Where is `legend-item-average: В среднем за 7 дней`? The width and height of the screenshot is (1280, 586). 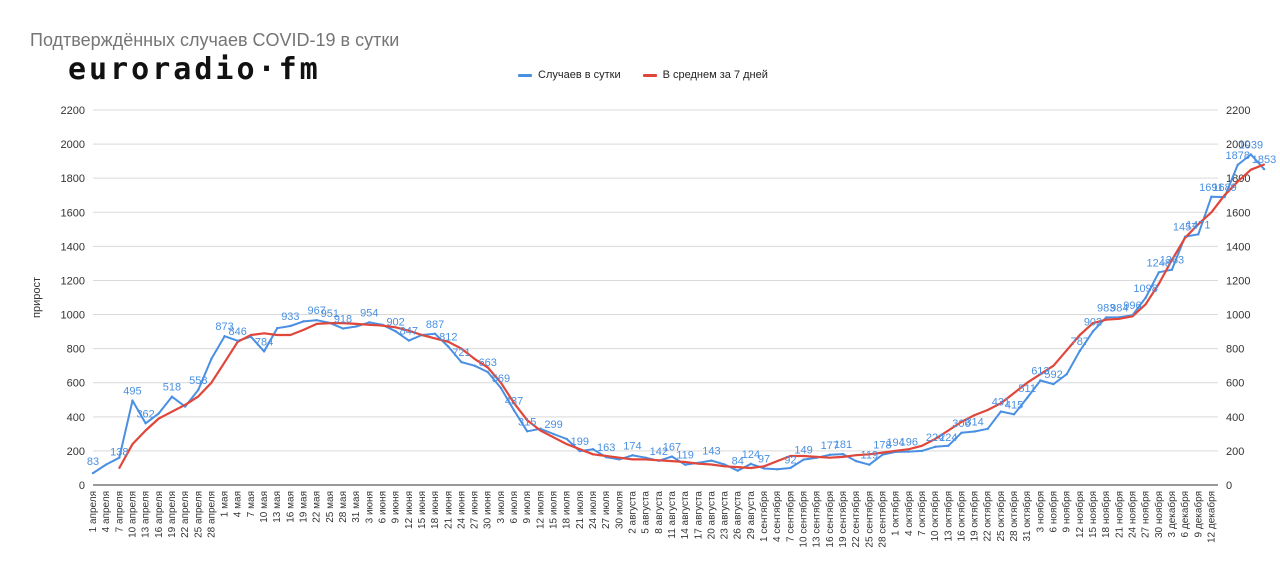 legend-item-average: В среднем за 7 дней is located at coordinates (705, 75).